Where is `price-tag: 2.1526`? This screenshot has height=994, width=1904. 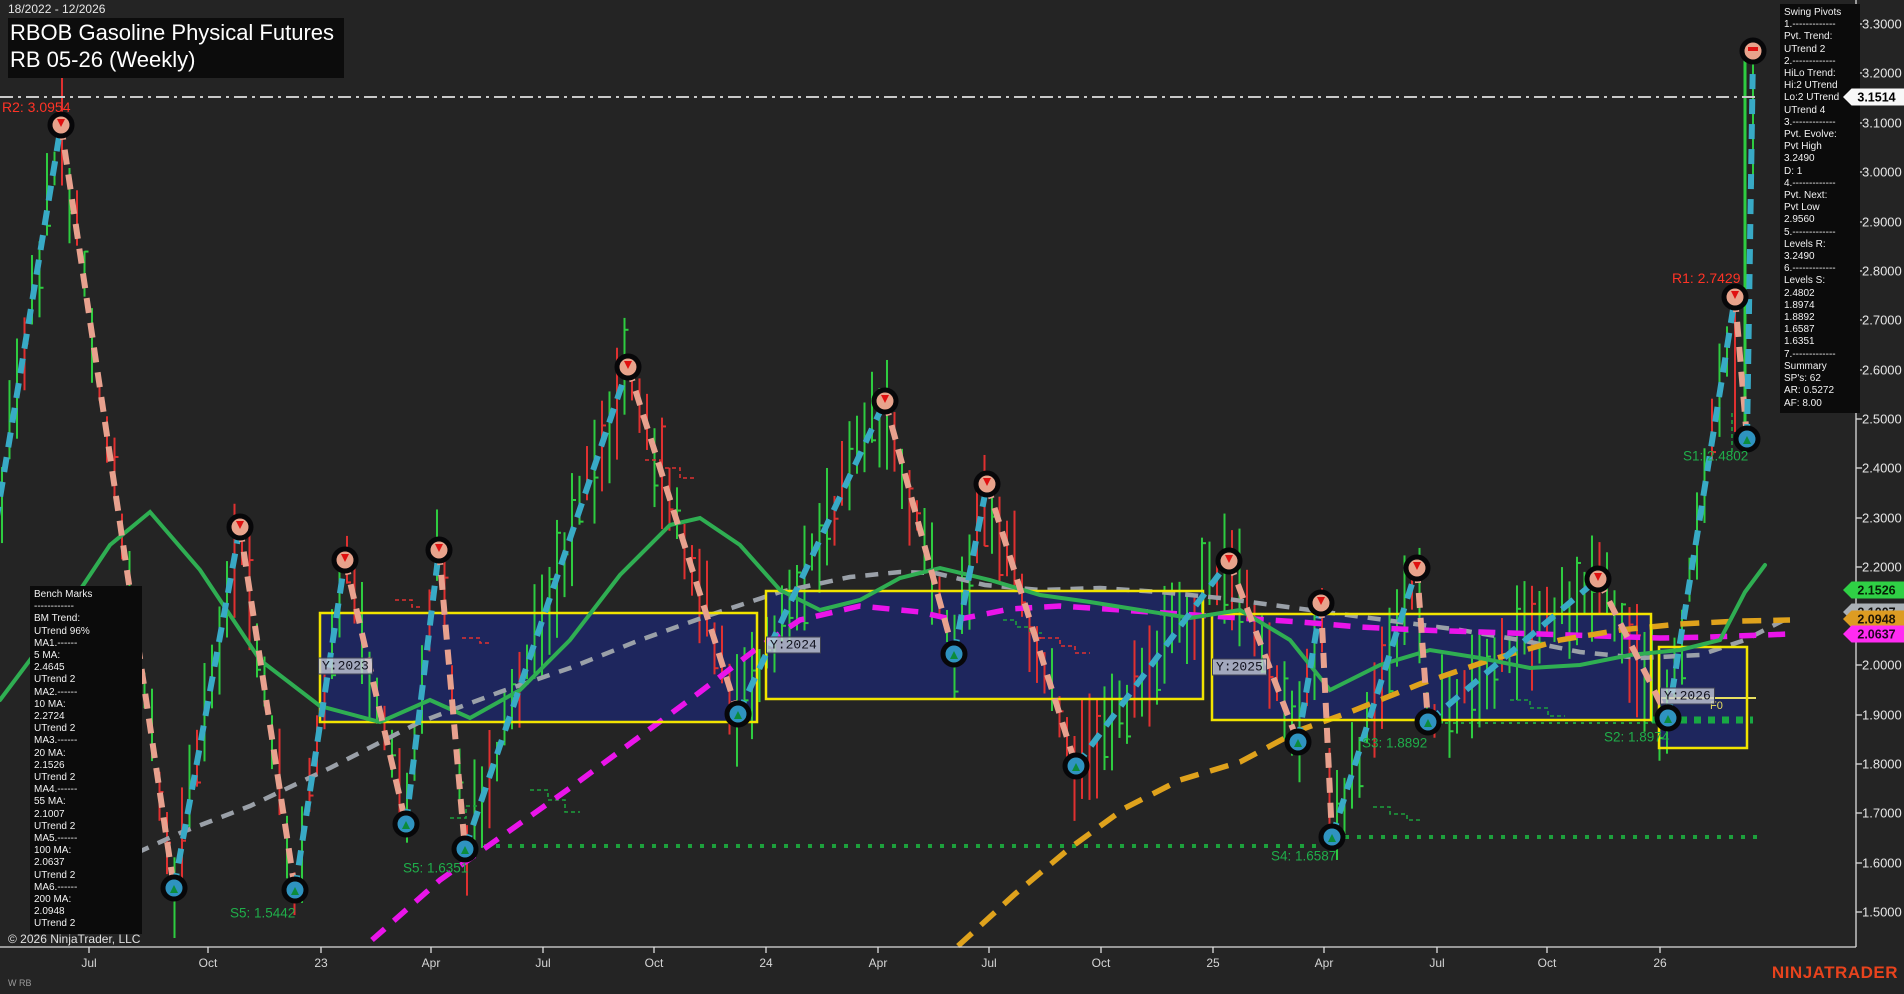
price-tag: 2.1526 is located at coordinates (1873, 590).